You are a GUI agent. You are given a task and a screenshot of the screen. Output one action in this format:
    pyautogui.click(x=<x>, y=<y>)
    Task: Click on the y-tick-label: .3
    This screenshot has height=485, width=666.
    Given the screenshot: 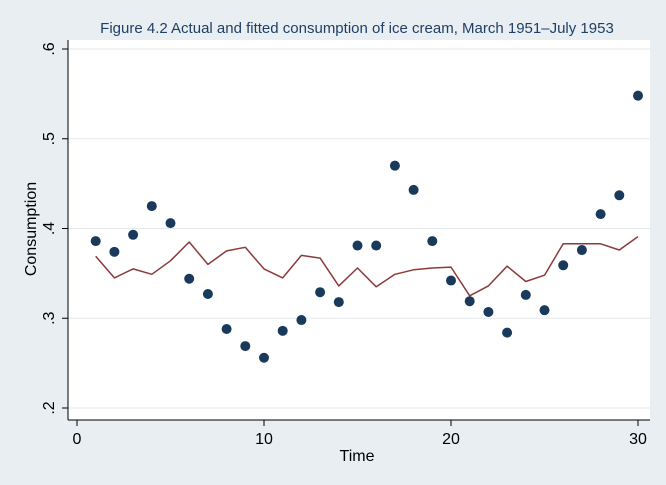 What is the action you would take?
    pyautogui.click(x=49, y=317)
    